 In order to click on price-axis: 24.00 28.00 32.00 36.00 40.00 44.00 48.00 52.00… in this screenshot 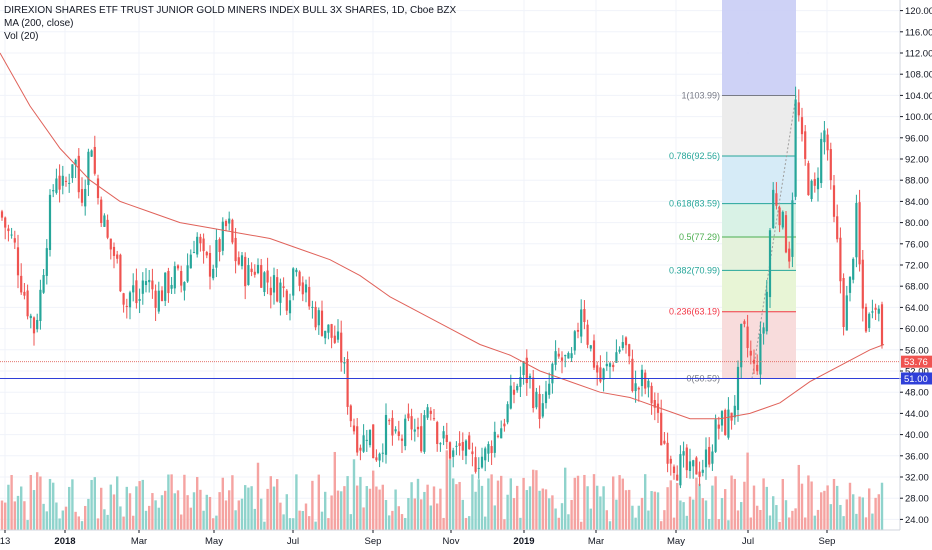, I will do `click(915, 265)`.